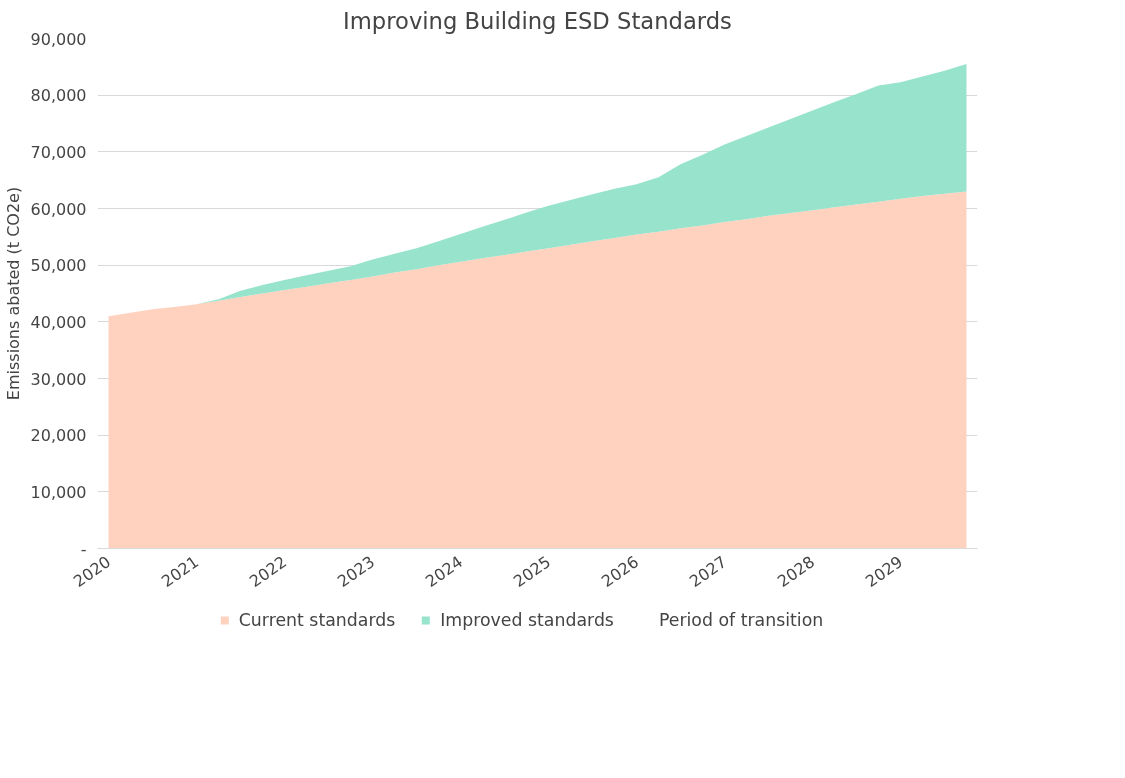  I want to click on y-tick-label: 50,000, so click(58, 266).